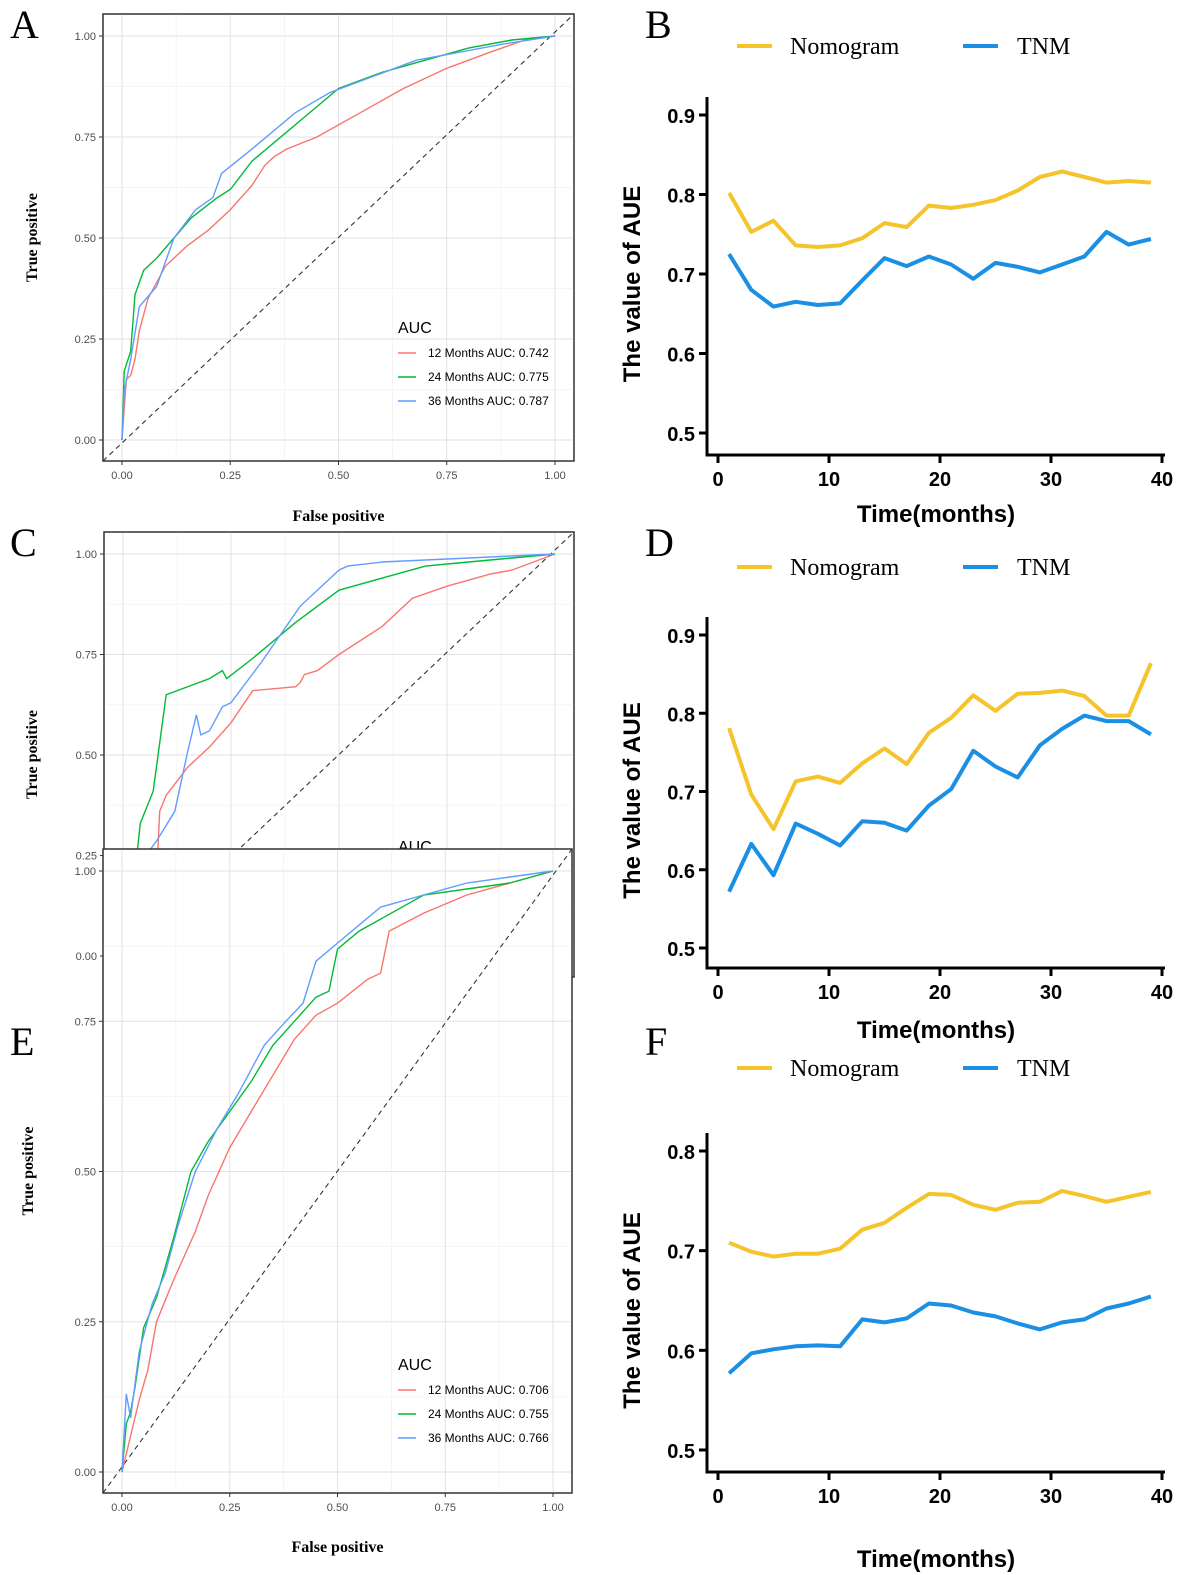  Describe the element at coordinates (23, 542) in the screenshot. I see `panel-letter-C: C` at that location.